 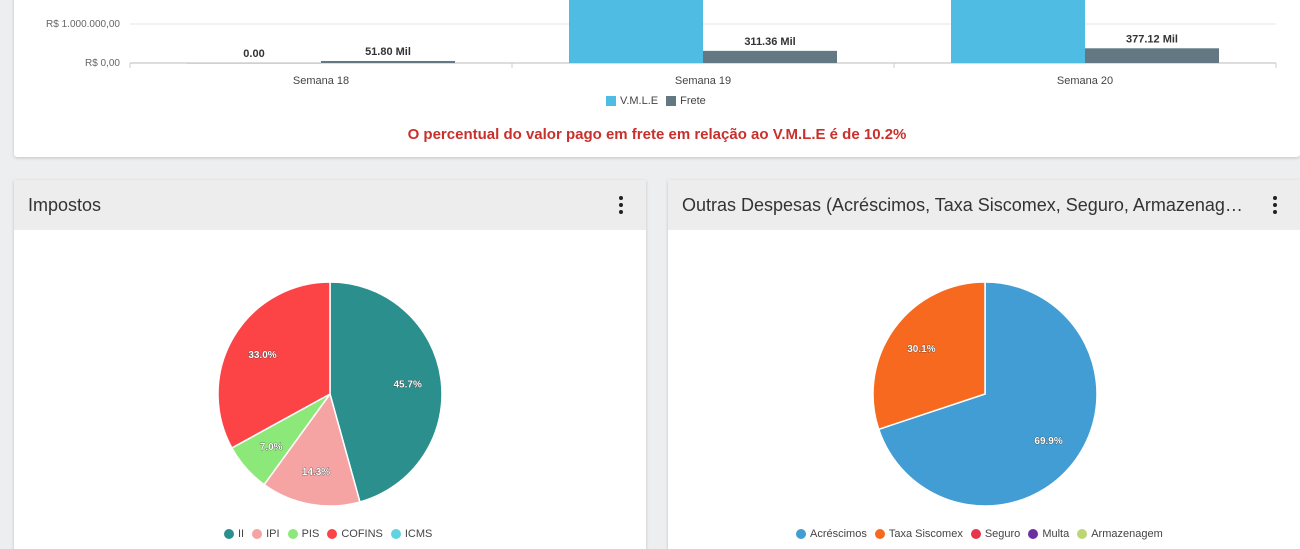 I want to click on legend-item: V.M.L.E, so click(x=632, y=101).